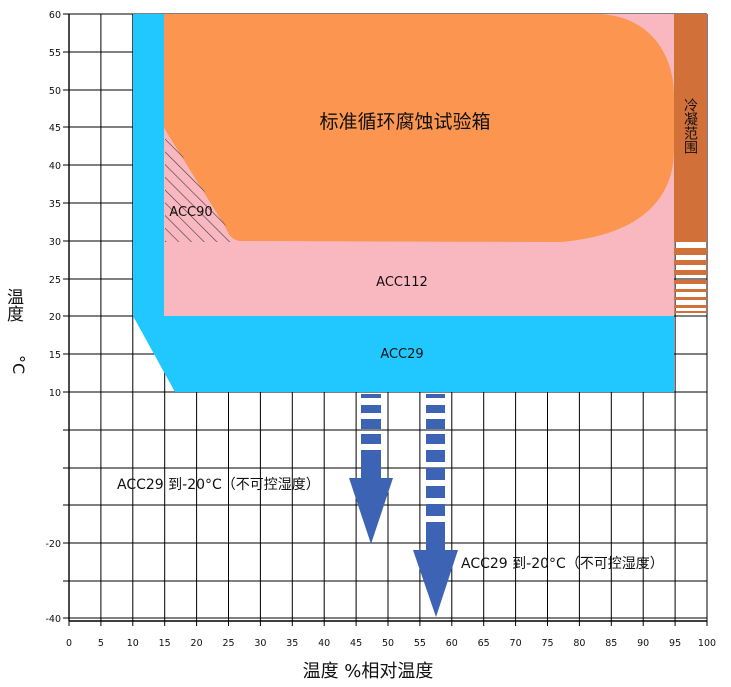 The width and height of the screenshot is (731, 687). Describe the element at coordinates (228, 643) in the screenshot. I see `x-tick-label: 25` at that location.